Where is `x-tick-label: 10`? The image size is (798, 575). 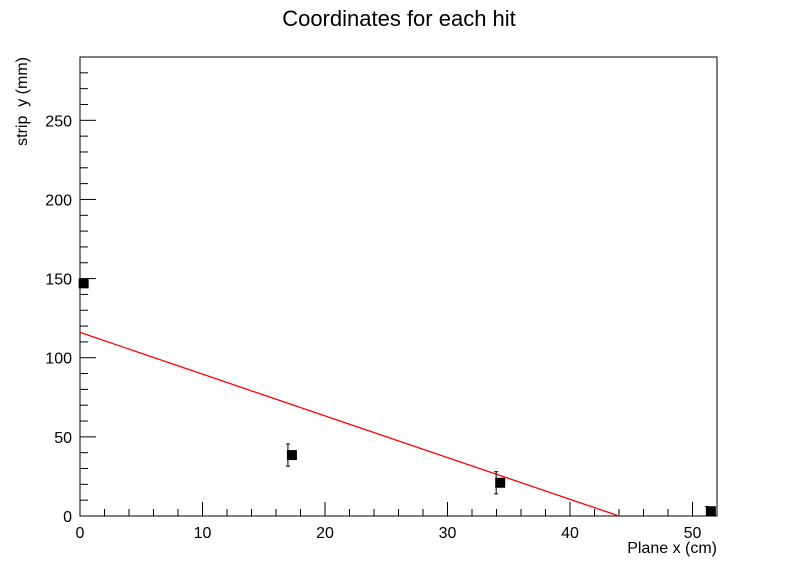
x-tick-label: 10 is located at coordinates (203, 533).